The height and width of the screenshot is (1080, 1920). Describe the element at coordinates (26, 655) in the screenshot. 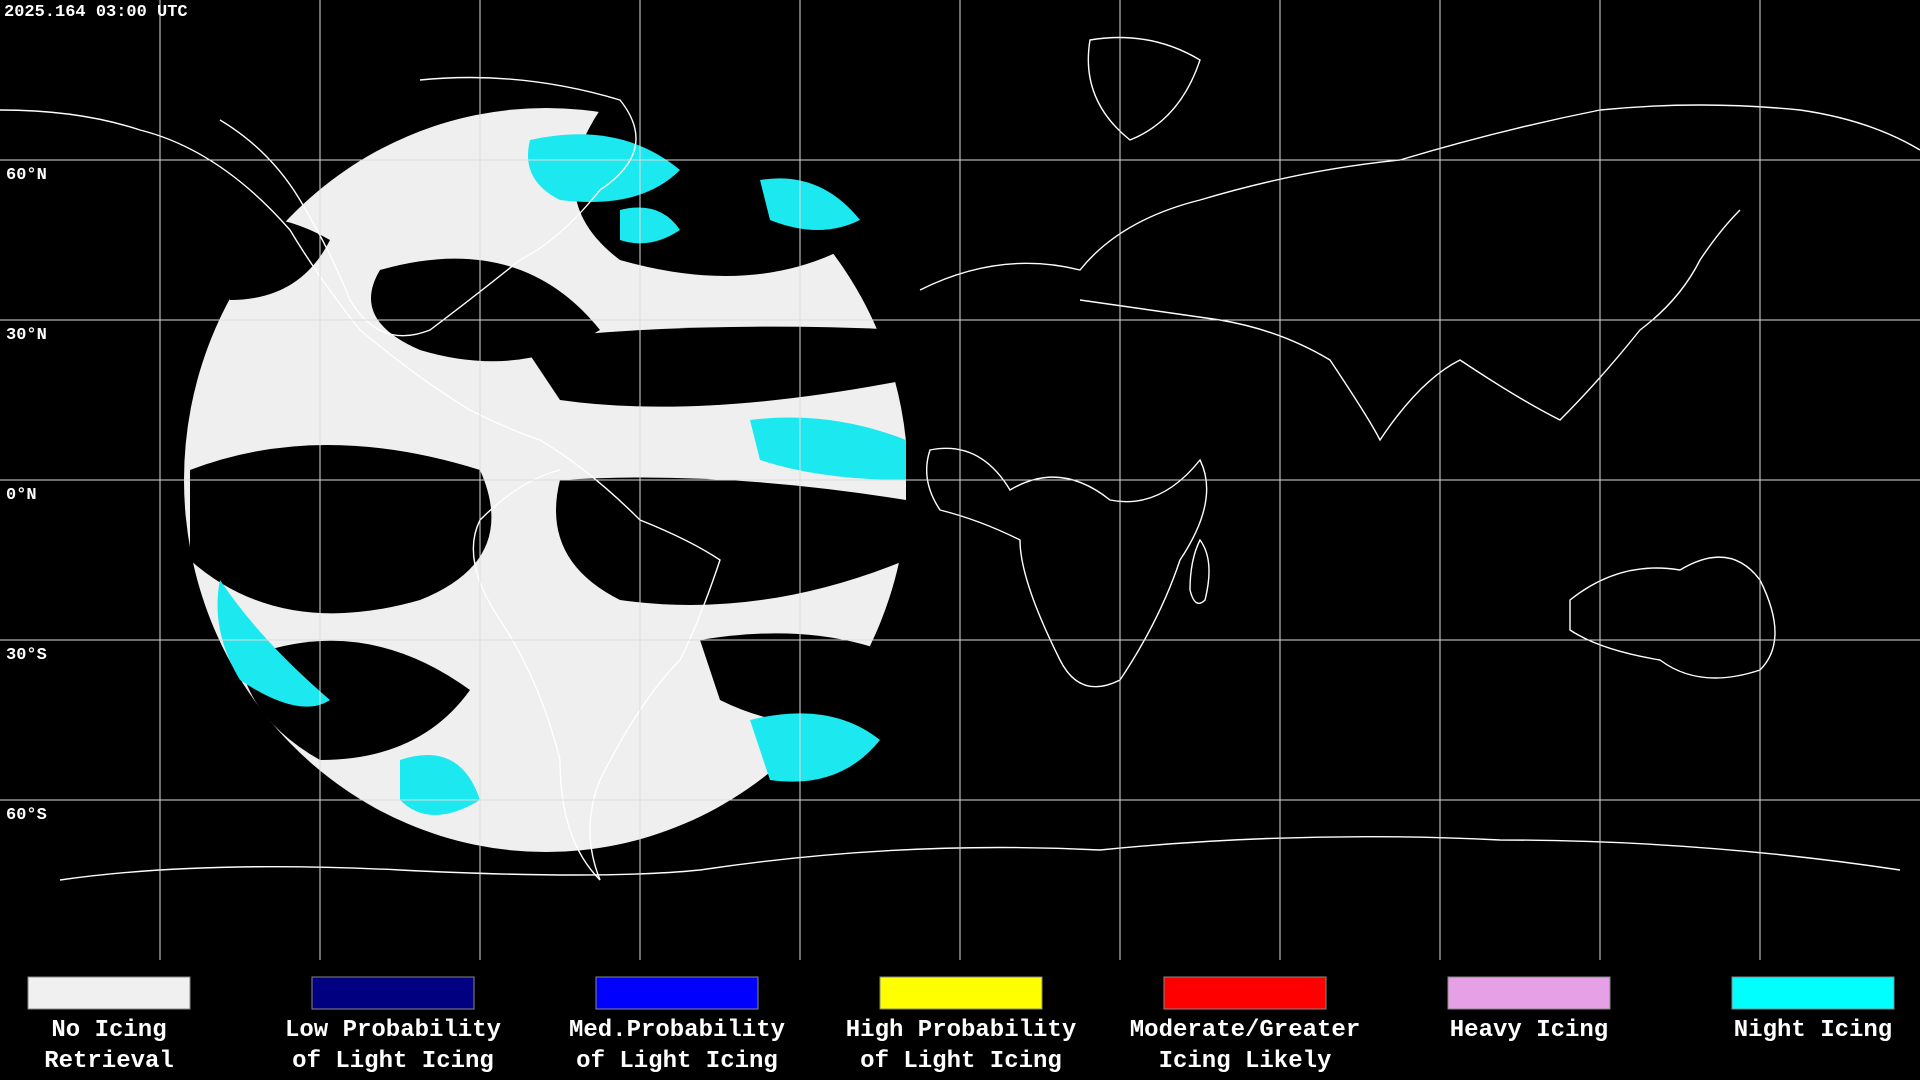

I see `latitude-label: 30°S` at that location.